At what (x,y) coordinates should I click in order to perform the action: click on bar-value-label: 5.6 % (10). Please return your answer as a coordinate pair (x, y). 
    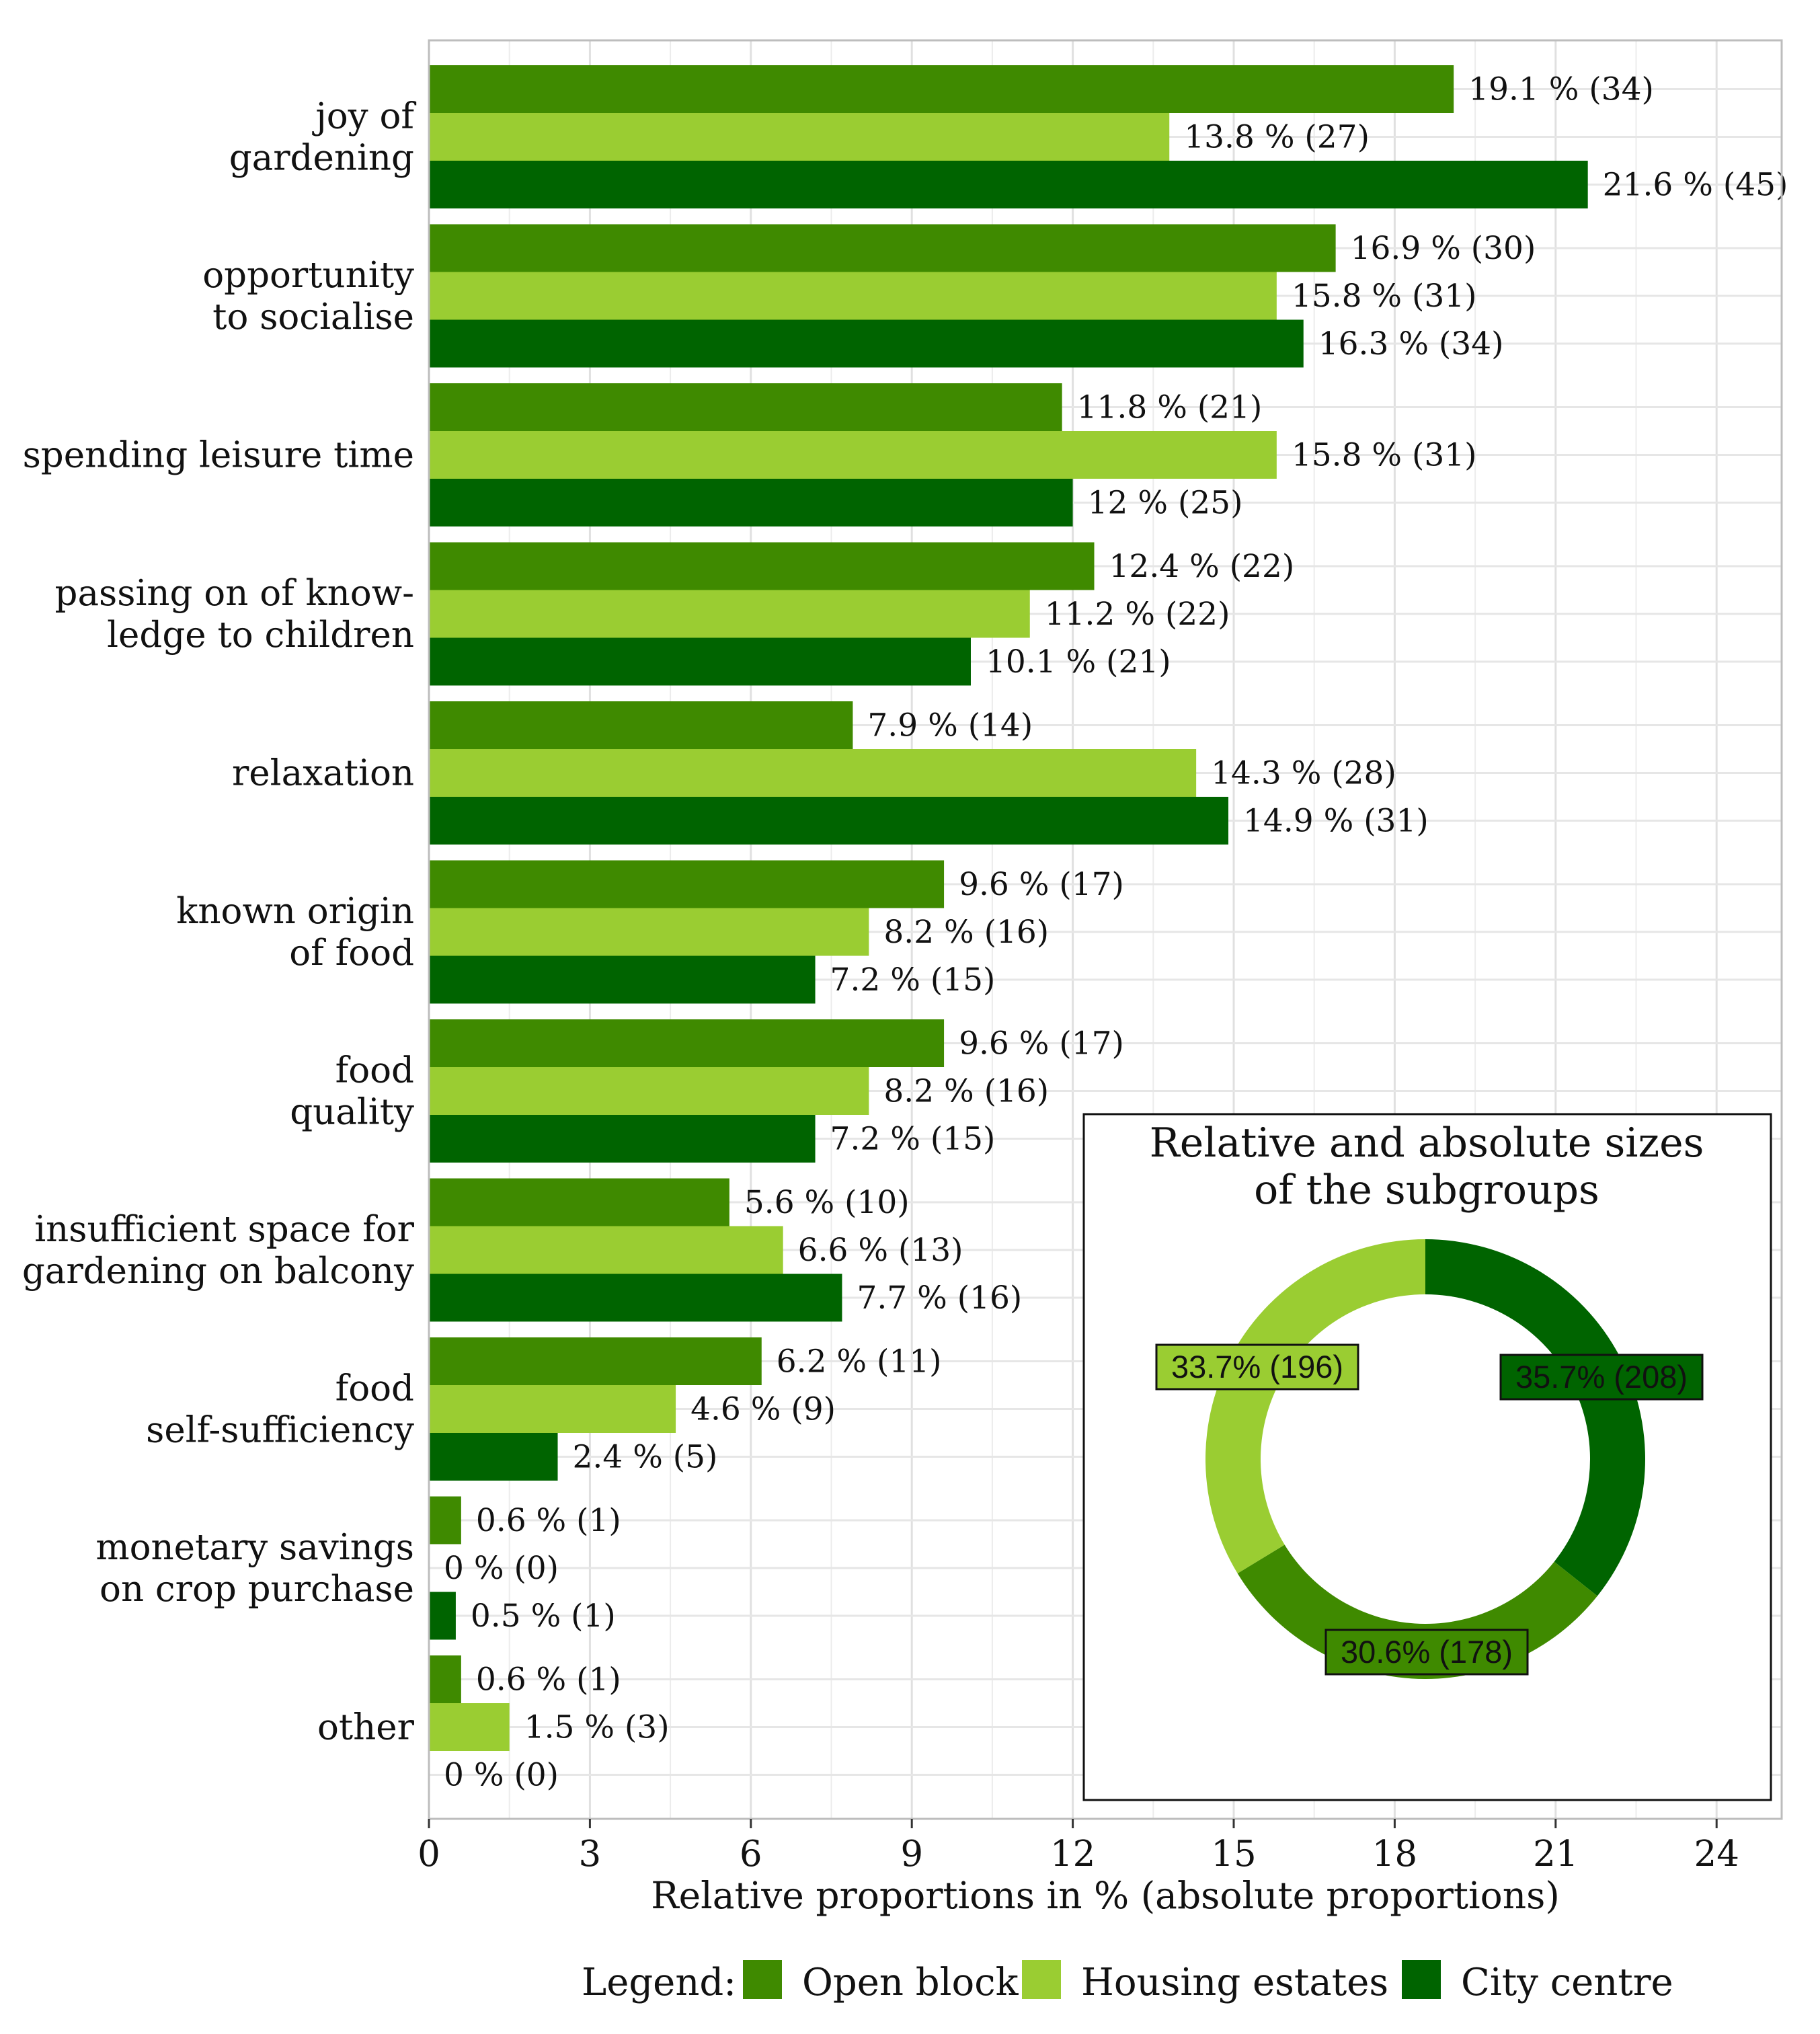
    Looking at the image, I should click on (827, 1203).